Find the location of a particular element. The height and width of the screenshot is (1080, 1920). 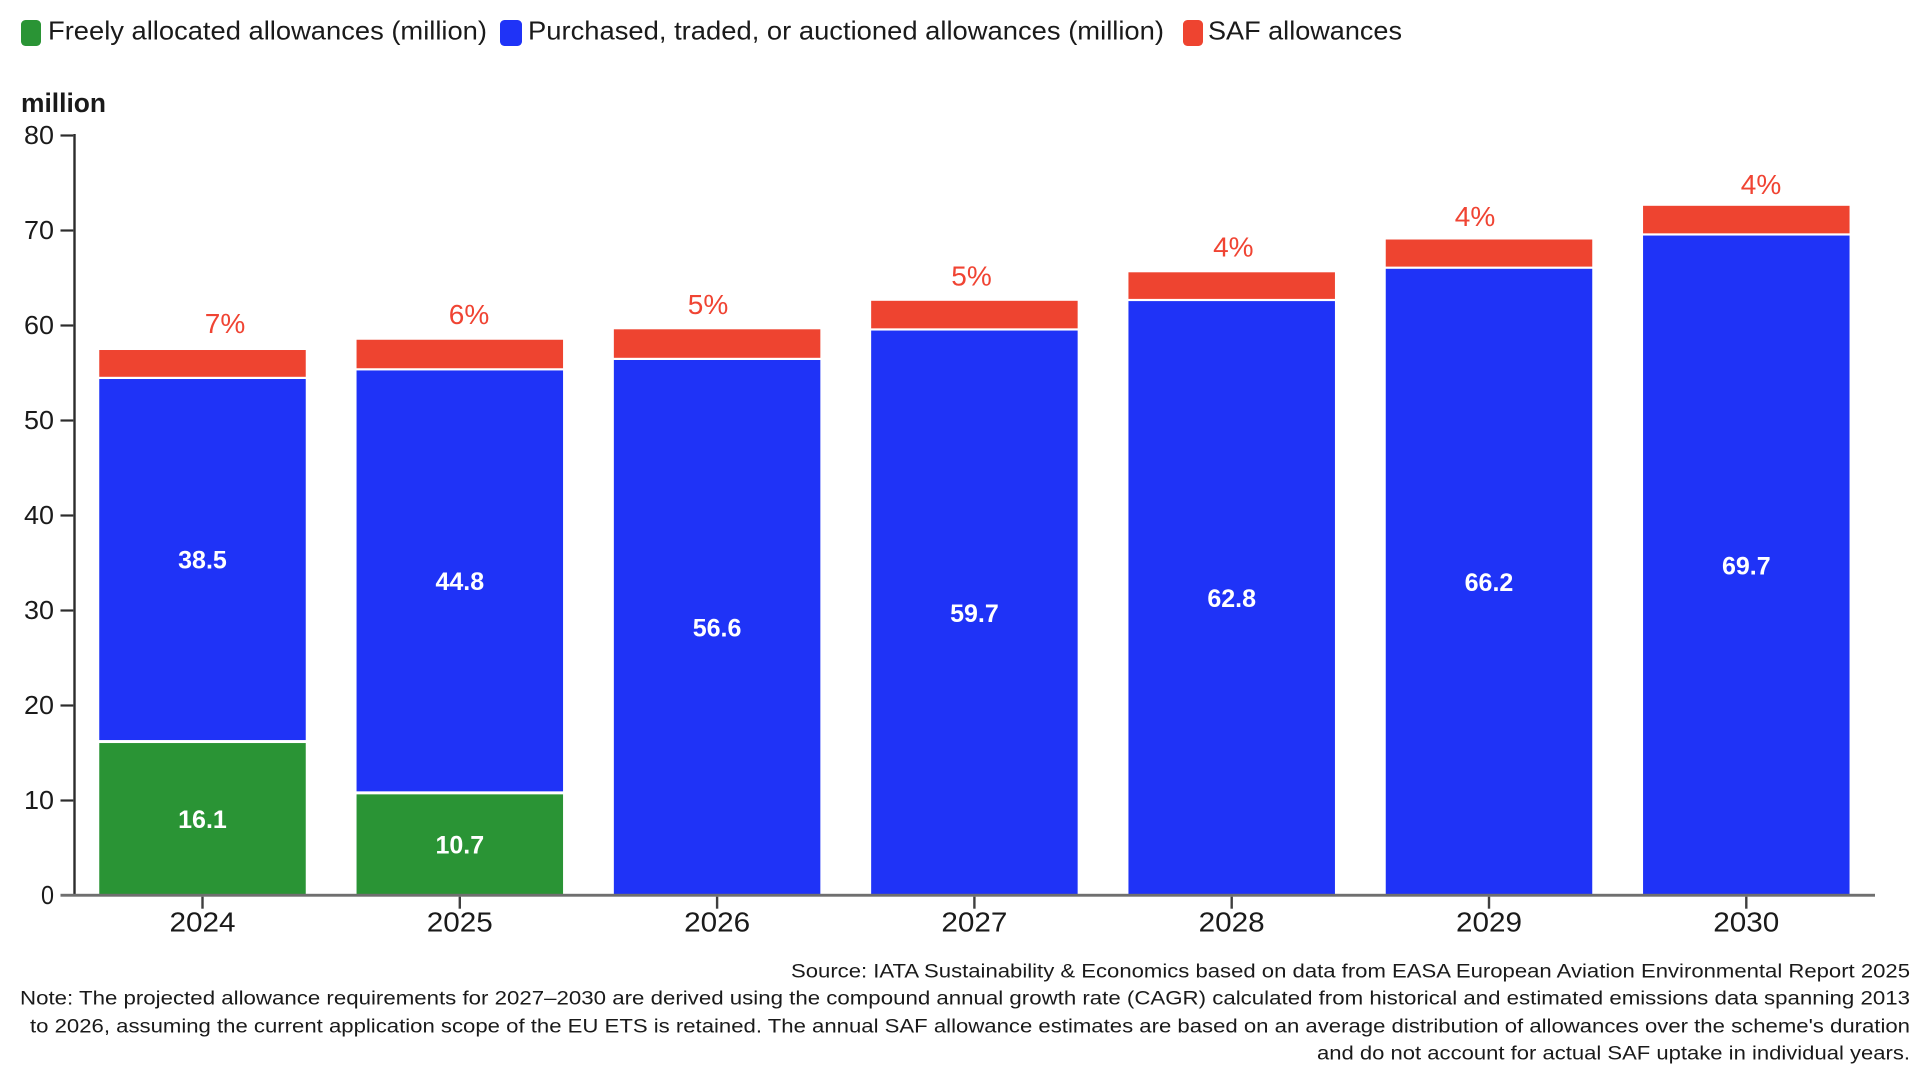

svg-text: 2026 is located at coordinates (717, 922).